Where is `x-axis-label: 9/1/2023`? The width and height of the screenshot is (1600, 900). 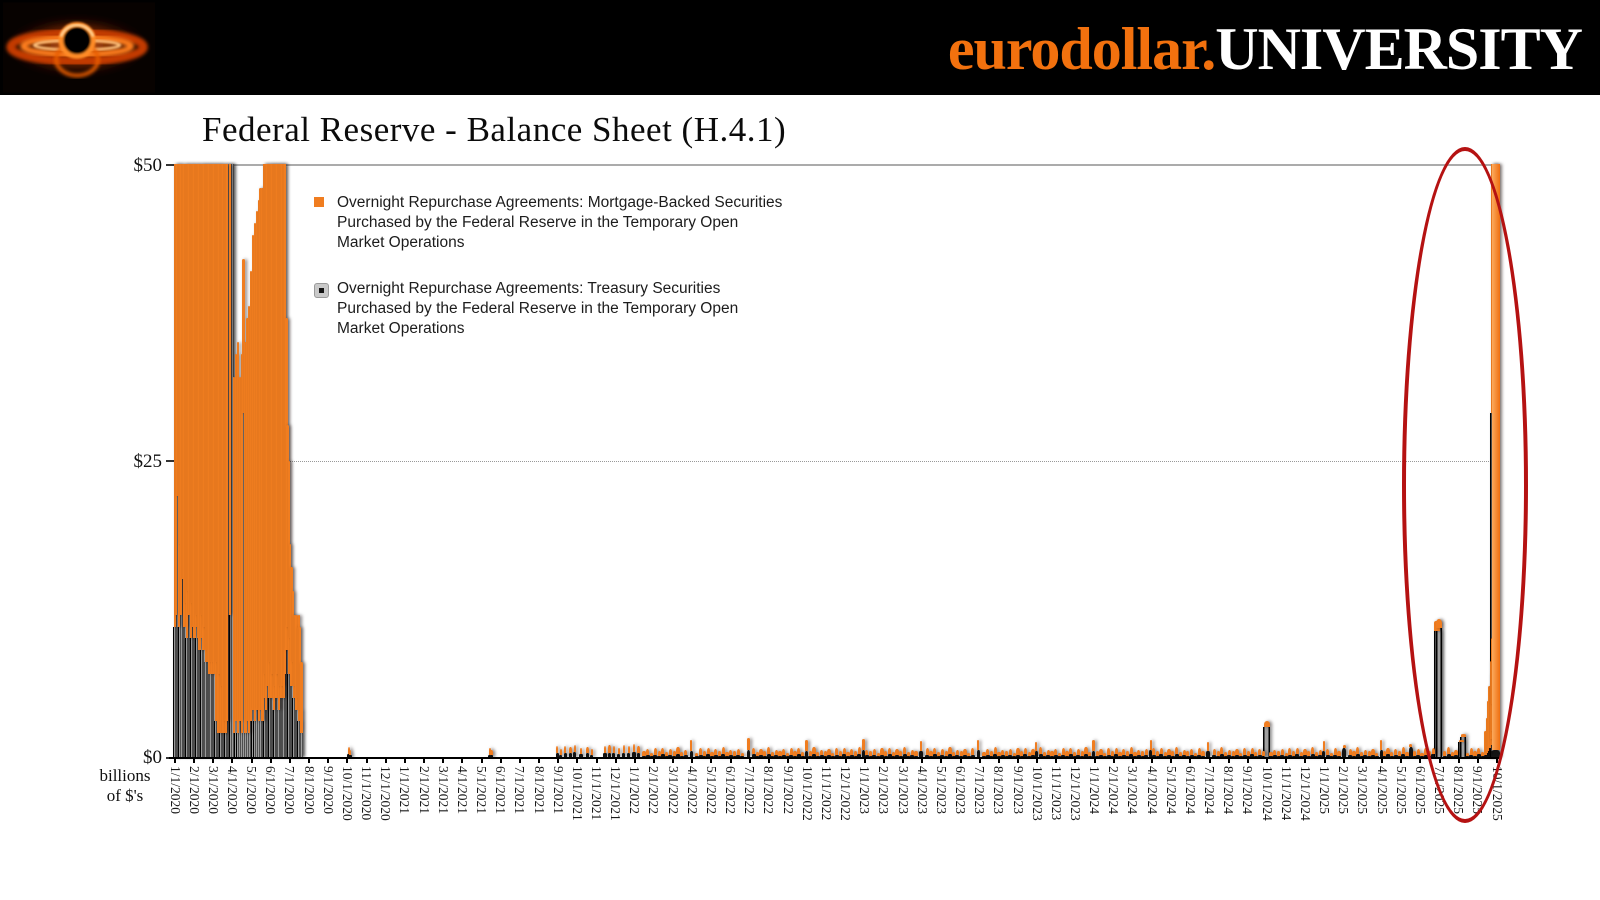
x-axis-label: 9/1/2023 is located at coordinates (1018, 790).